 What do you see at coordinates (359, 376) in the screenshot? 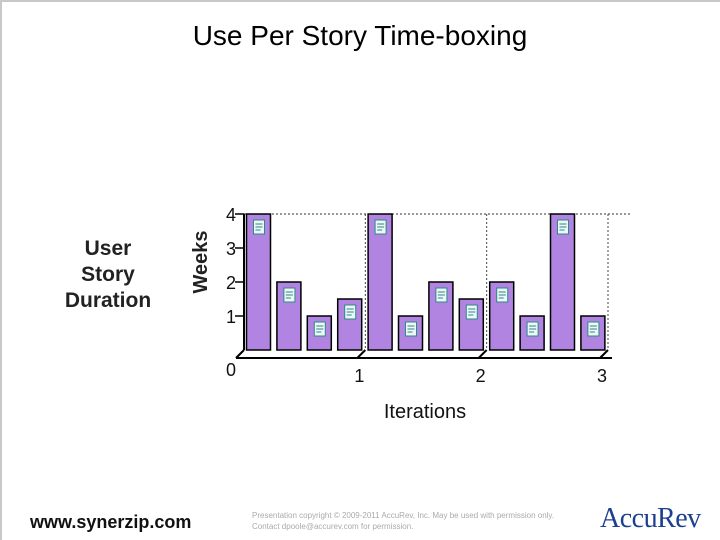
I see `x-tick-label: 1` at bounding box center [359, 376].